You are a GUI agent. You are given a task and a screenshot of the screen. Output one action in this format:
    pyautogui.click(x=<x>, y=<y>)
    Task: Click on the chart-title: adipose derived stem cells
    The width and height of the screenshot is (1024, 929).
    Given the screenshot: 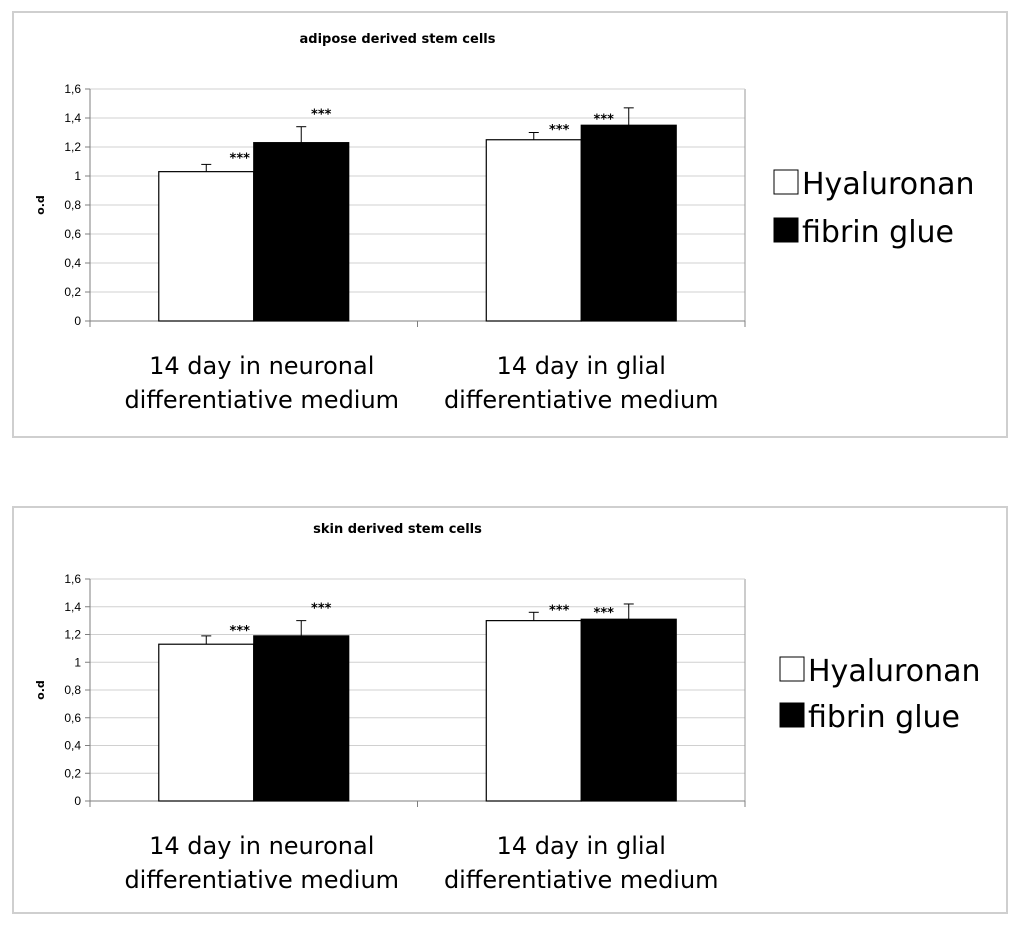 What is the action you would take?
    pyautogui.click(x=398, y=39)
    